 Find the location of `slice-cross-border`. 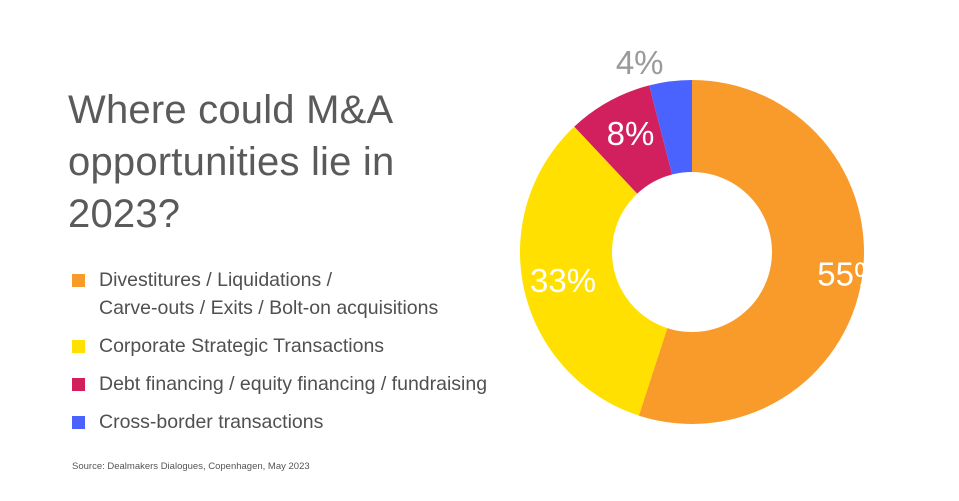

slice-cross-border is located at coordinates (670, 127).